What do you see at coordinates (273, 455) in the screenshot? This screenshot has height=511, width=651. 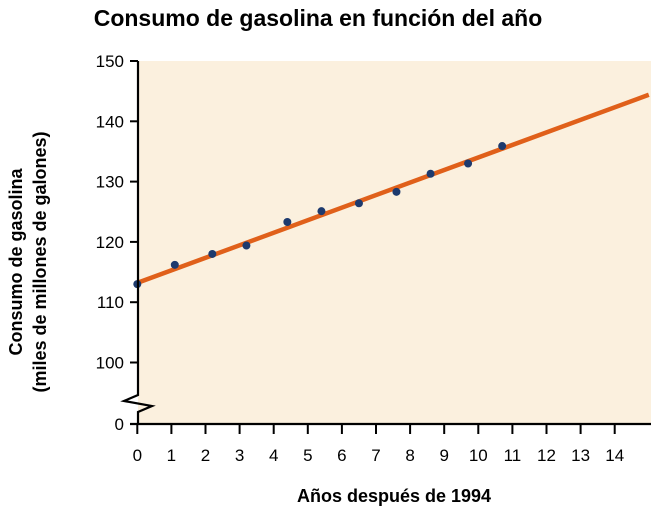 I see `x-tick-label: 4` at bounding box center [273, 455].